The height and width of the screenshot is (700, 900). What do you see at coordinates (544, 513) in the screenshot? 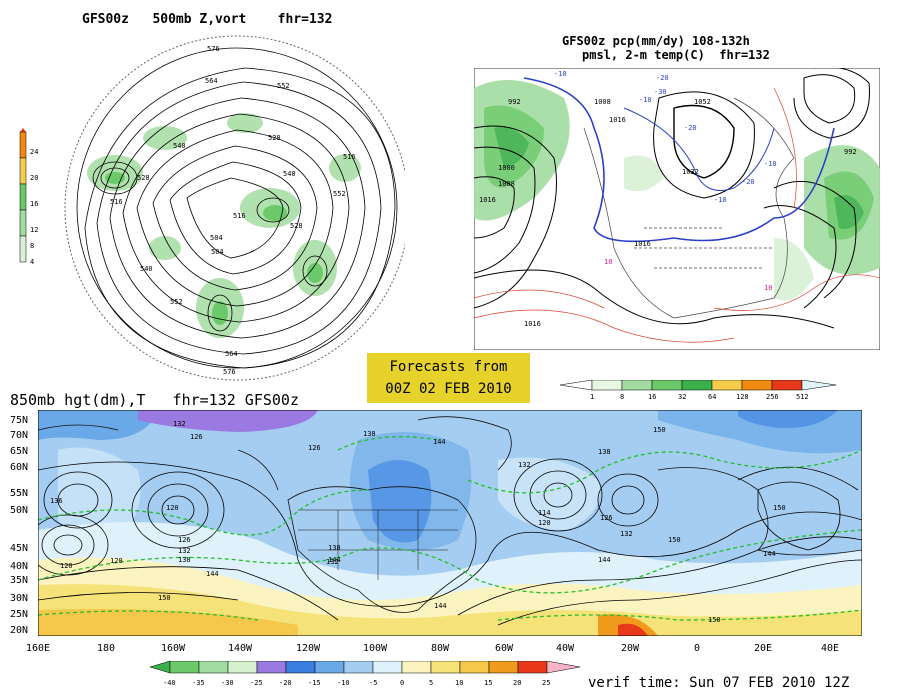
I see `height-label: 114` at bounding box center [544, 513].